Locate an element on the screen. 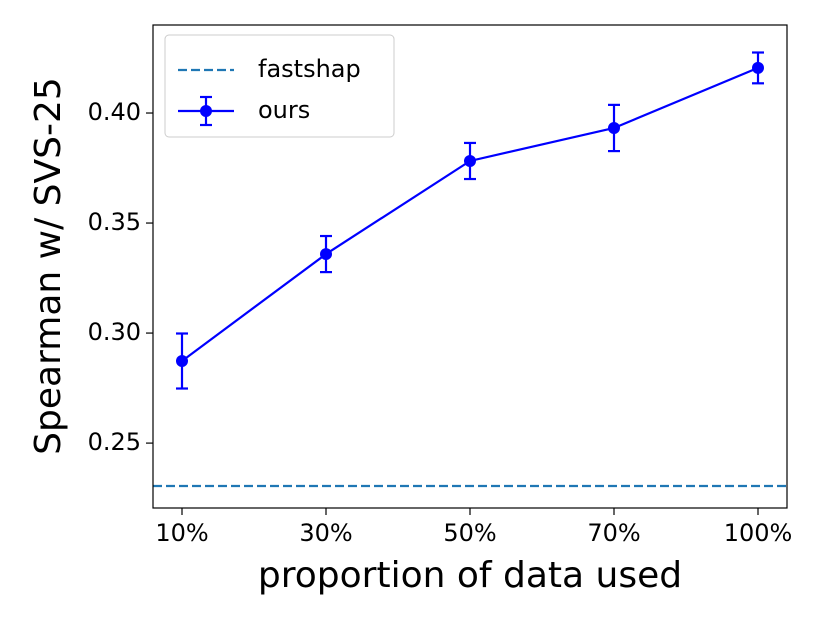 Image resolution: width=830 pixels, height=623 pixels. y-tick-label: 0.30 is located at coordinates (114, 332).